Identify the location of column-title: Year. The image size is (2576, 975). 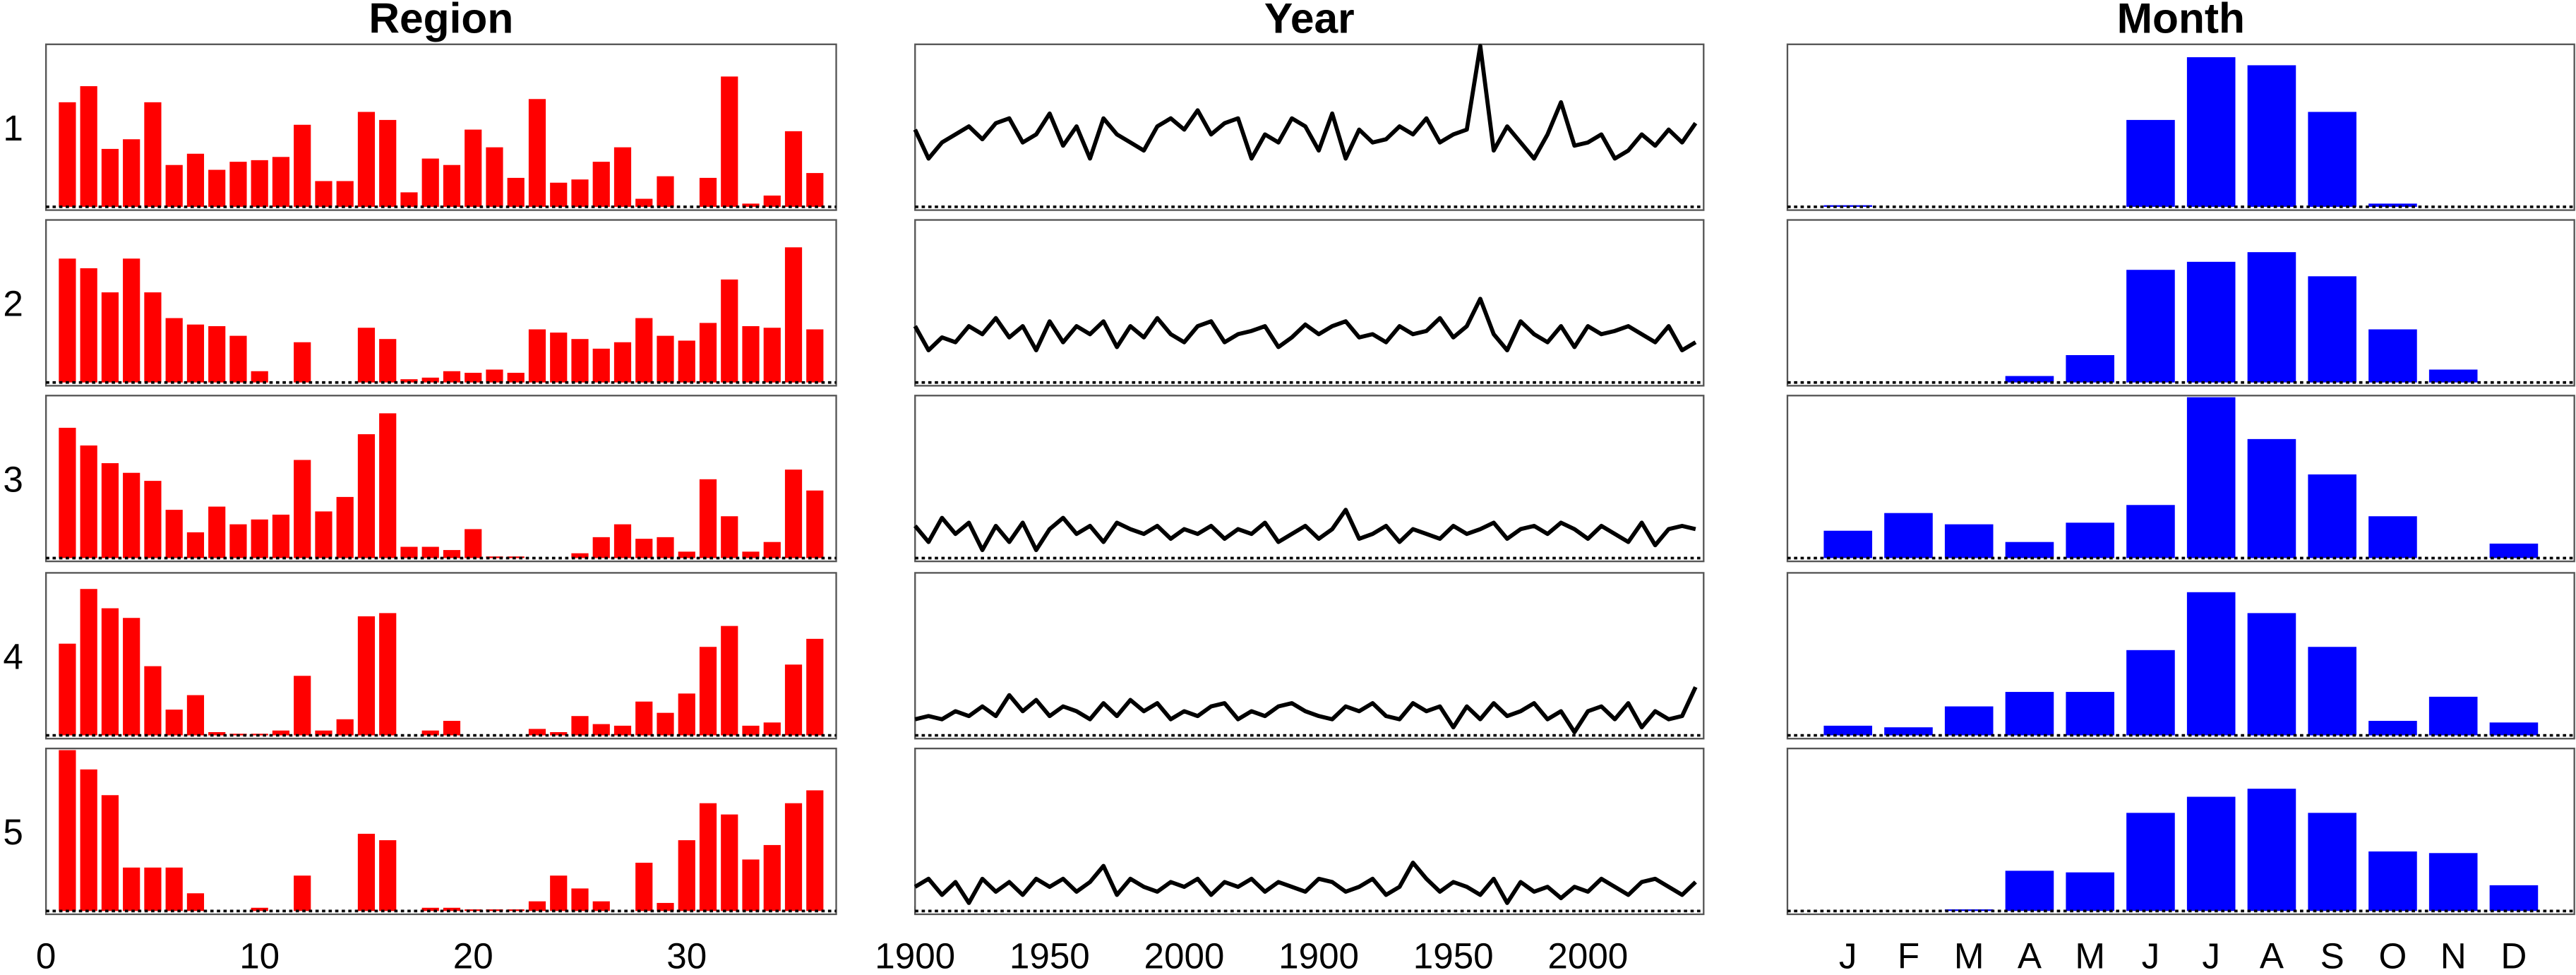
(1309, 21).